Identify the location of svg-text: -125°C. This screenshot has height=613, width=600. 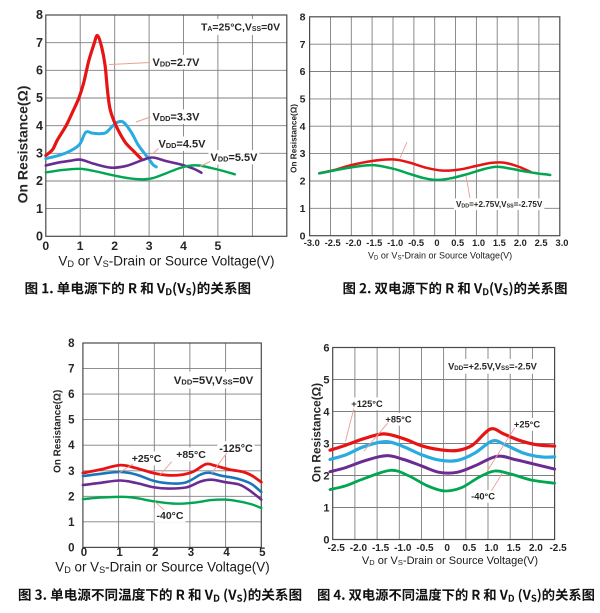
(236, 449).